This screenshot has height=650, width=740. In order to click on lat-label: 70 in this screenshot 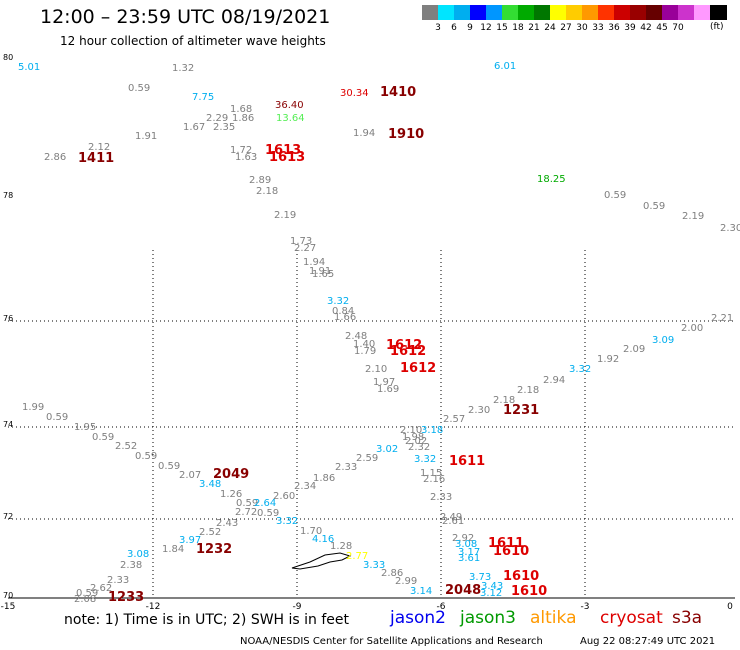, I will do `click(8, 595)`.